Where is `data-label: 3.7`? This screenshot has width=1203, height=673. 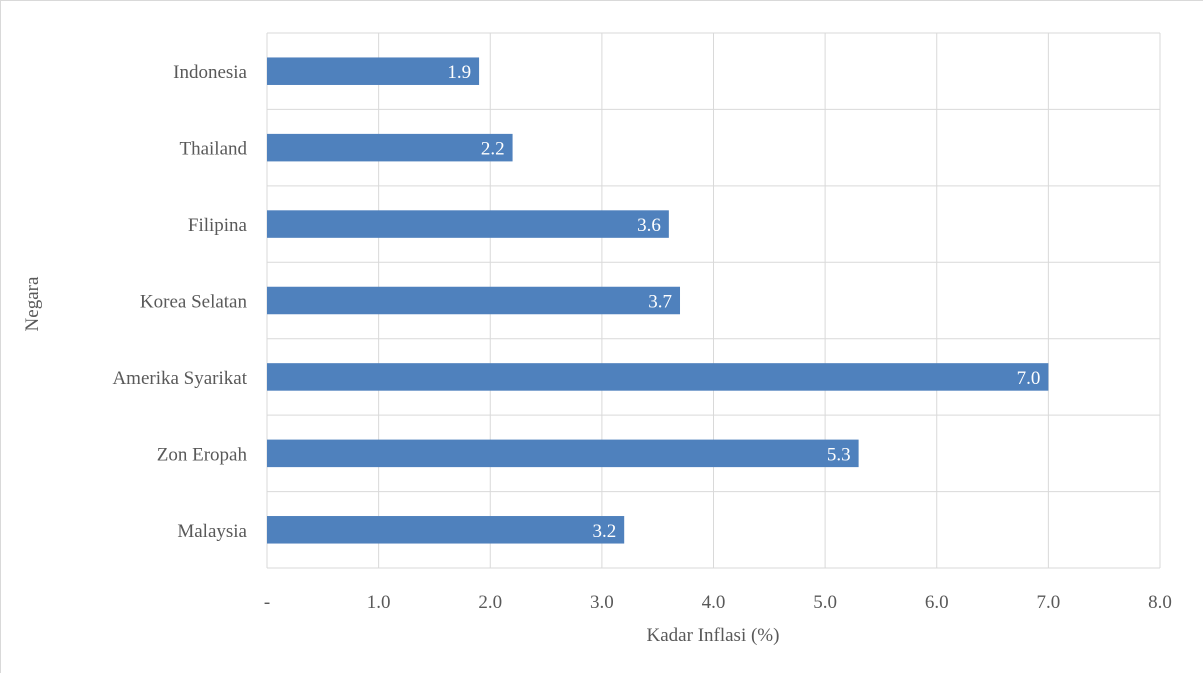 data-label: 3.7 is located at coordinates (660, 302).